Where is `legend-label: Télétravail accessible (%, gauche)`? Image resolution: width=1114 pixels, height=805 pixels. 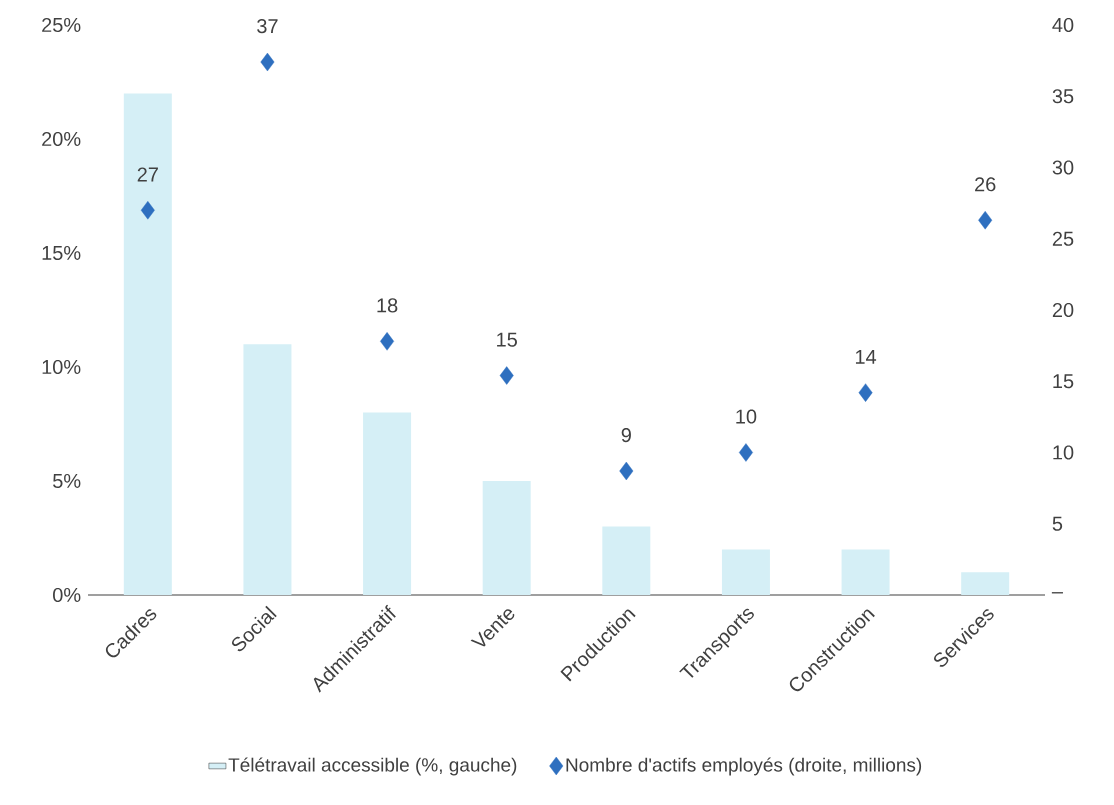
legend-label: Télétravail accessible (%, gauche) is located at coordinates (372, 766).